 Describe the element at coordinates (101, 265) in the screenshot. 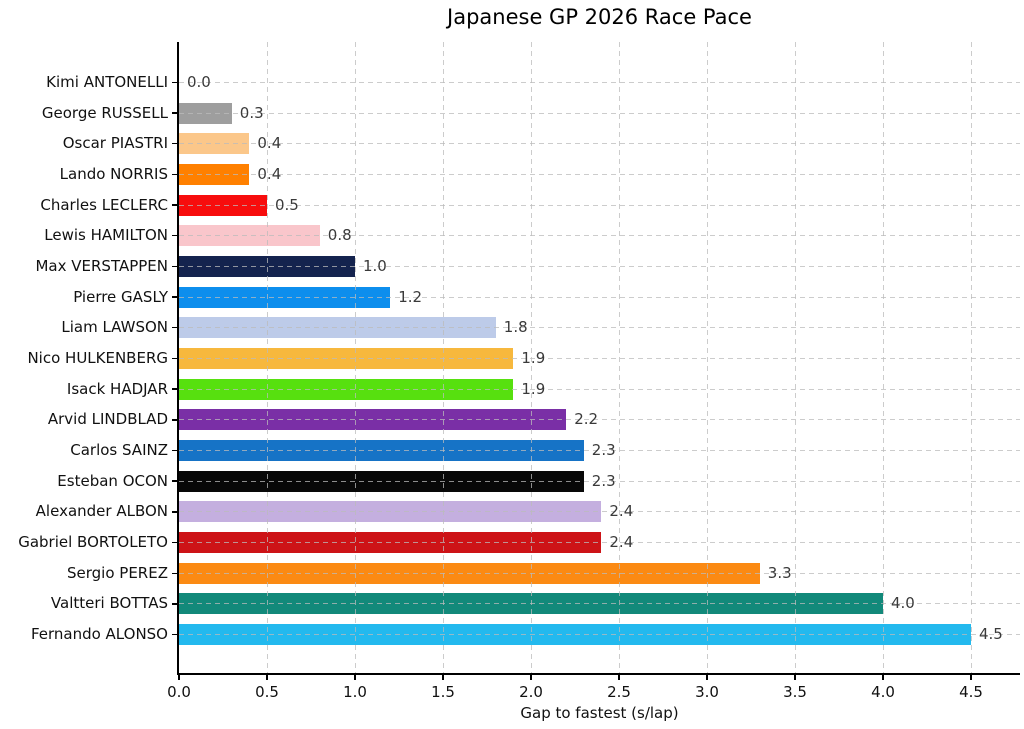

I see `y-tick-label-max-verstappen: Max VERSTAPPEN` at that location.